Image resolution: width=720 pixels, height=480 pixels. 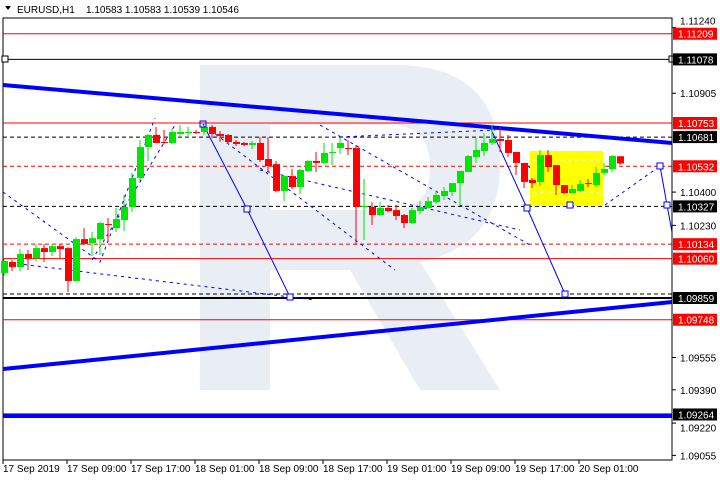 What do you see at coordinates (289, 469) in the screenshot?
I see `x-tick-label: 18 Sep 09:00` at bounding box center [289, 469].